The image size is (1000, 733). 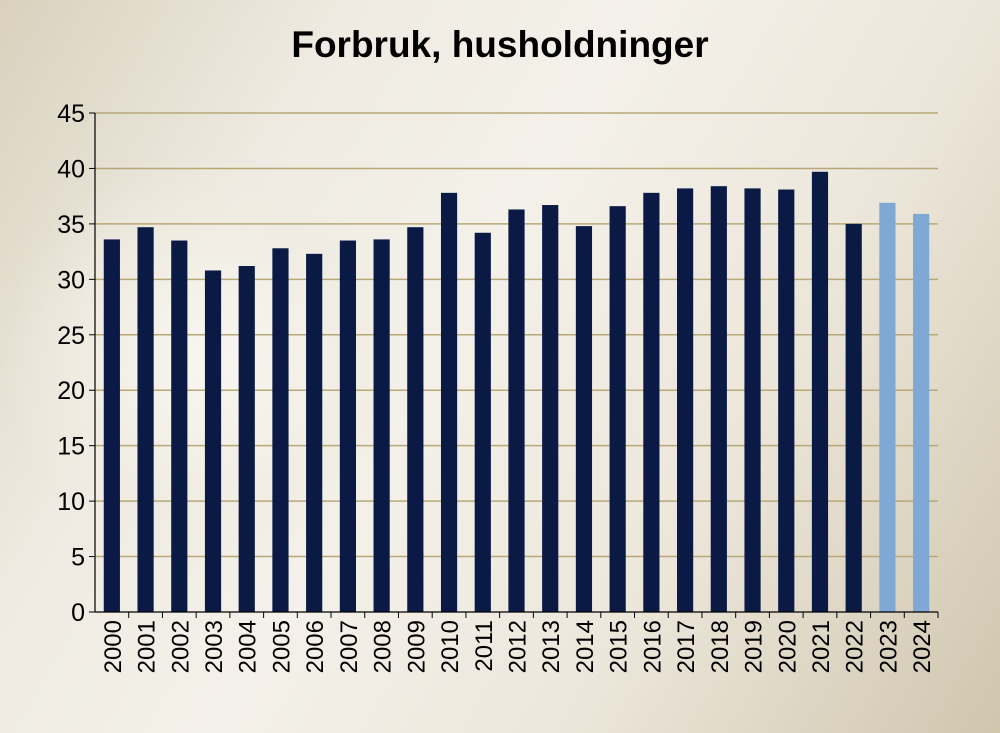 What do you see at coordinates (71, 447) in the screenshot?
I see `y-tick-label: 15` at bounding box center [71, 447].